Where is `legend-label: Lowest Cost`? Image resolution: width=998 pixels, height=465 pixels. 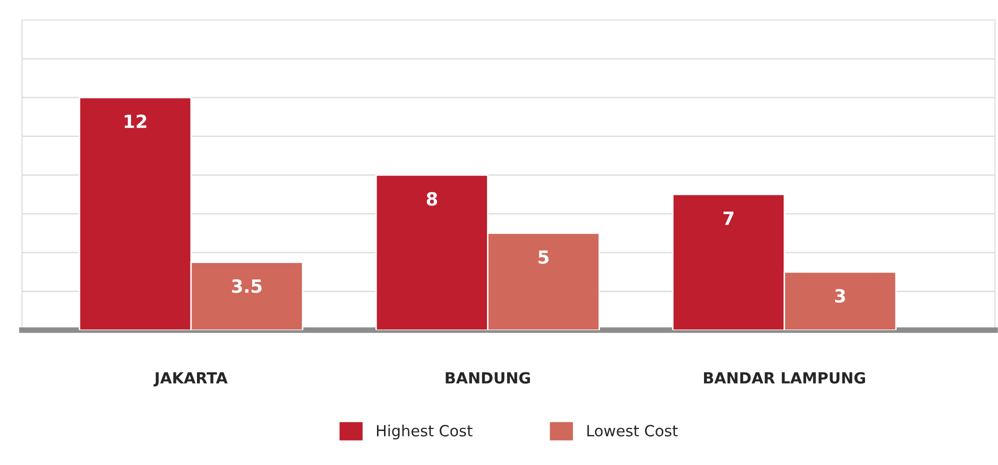 legend-label: Lowest Cost is located at coordinates (632, 430).